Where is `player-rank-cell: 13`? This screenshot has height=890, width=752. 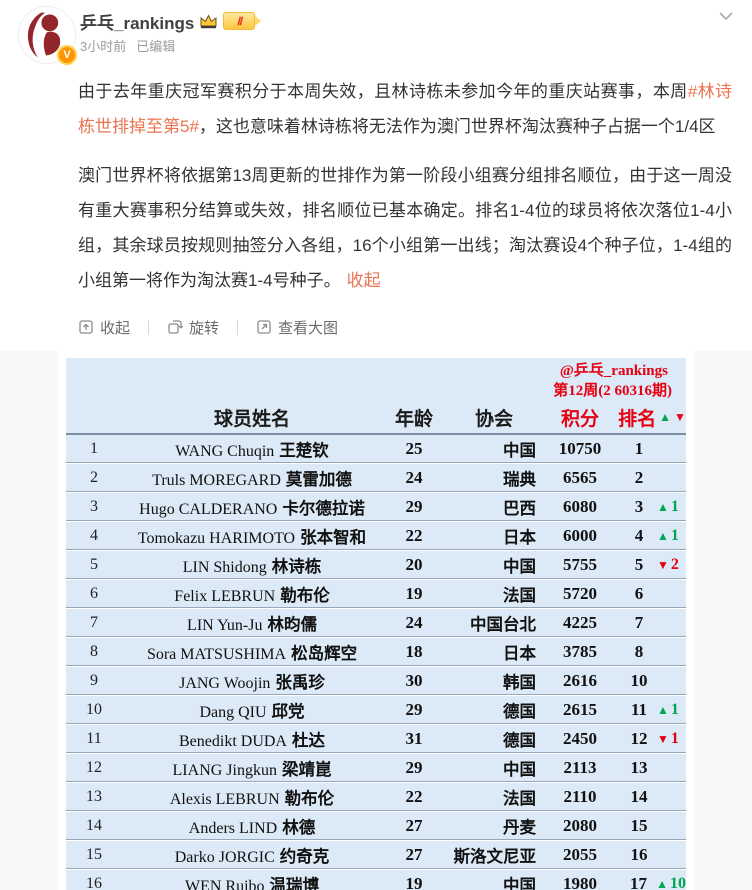
player-rank-cell: 13 is located at coordinates (652, 768).